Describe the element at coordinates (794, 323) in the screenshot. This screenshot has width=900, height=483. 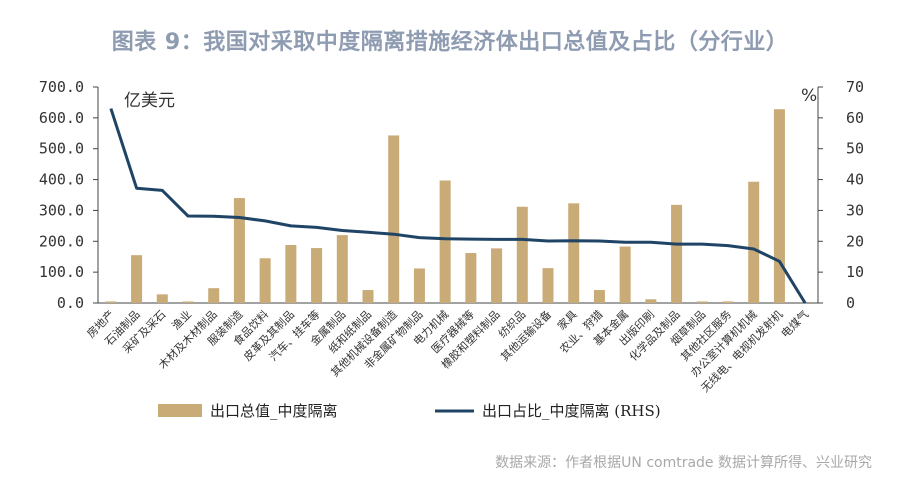
I see `x-tick-label: 电煤气` at that location.